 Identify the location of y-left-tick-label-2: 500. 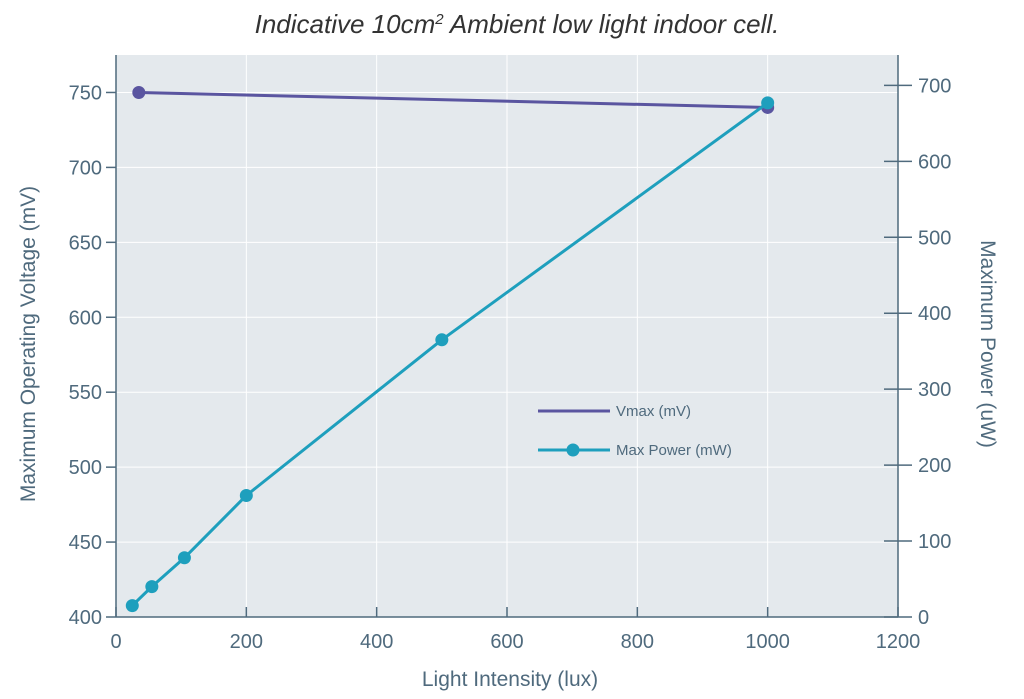
(85, 468).